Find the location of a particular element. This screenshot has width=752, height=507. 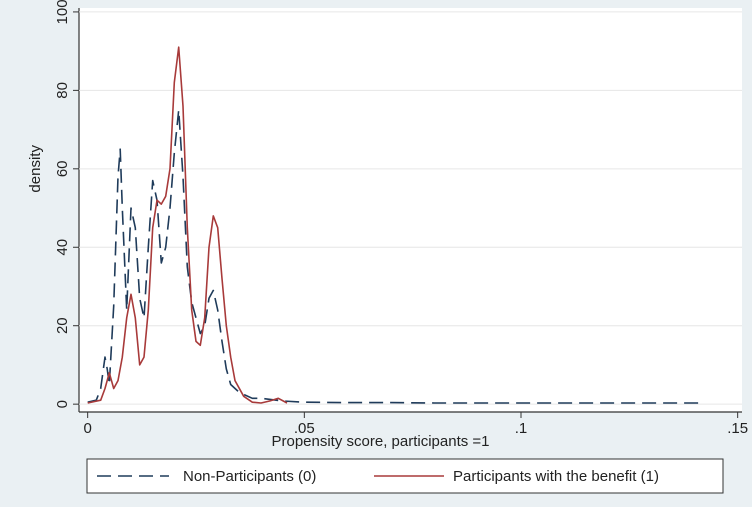

y-tick-label: 20 is located at coordinates (62, 325).